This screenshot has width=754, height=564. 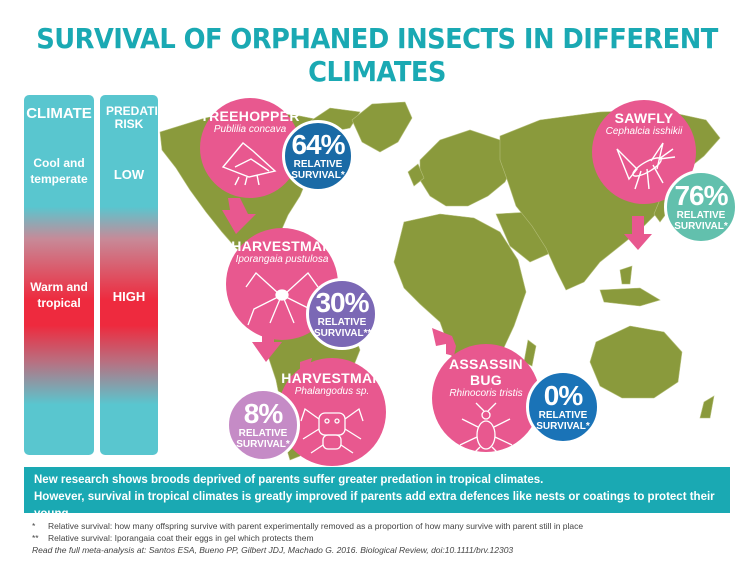 I want to click on climate-warm-label: Warm and tropical, so click(x=59, y=295).